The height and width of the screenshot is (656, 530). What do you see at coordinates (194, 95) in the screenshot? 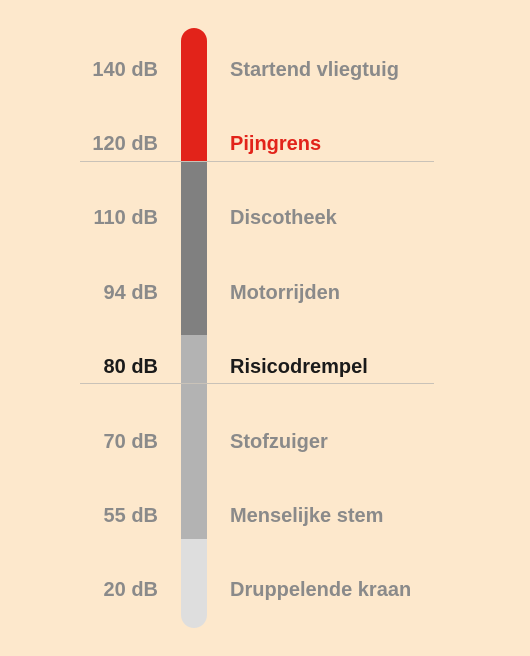
I see `bar-segment-danger` at bounding box center [194, 95].